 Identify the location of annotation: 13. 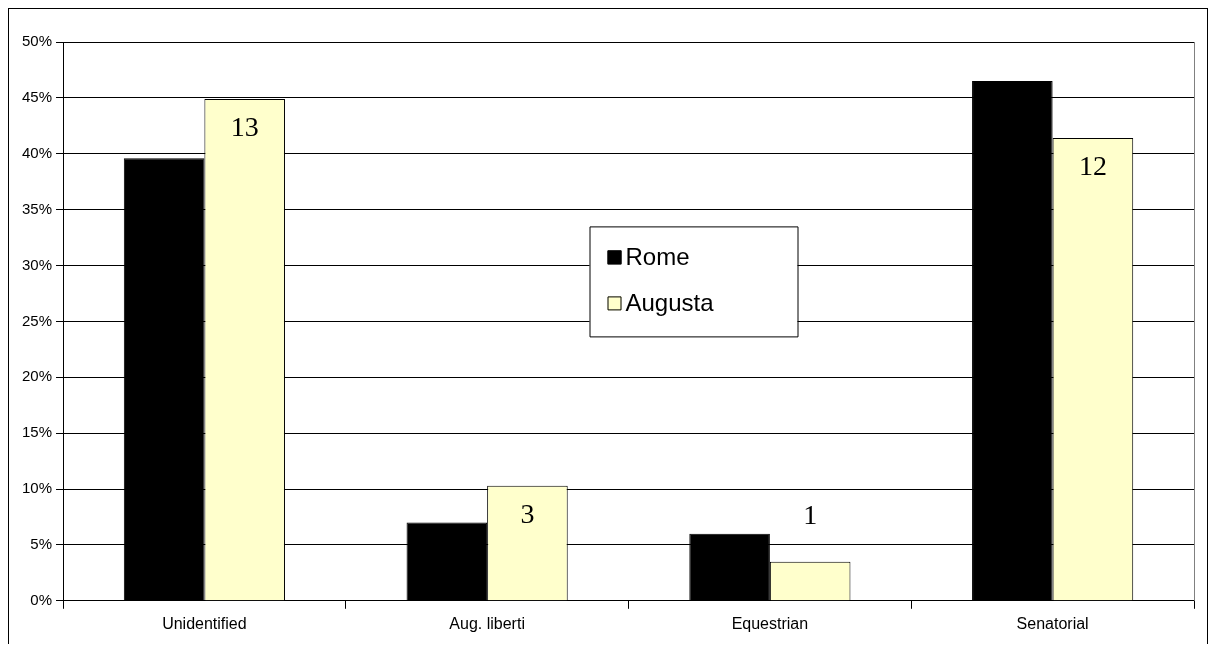
(244, 127).